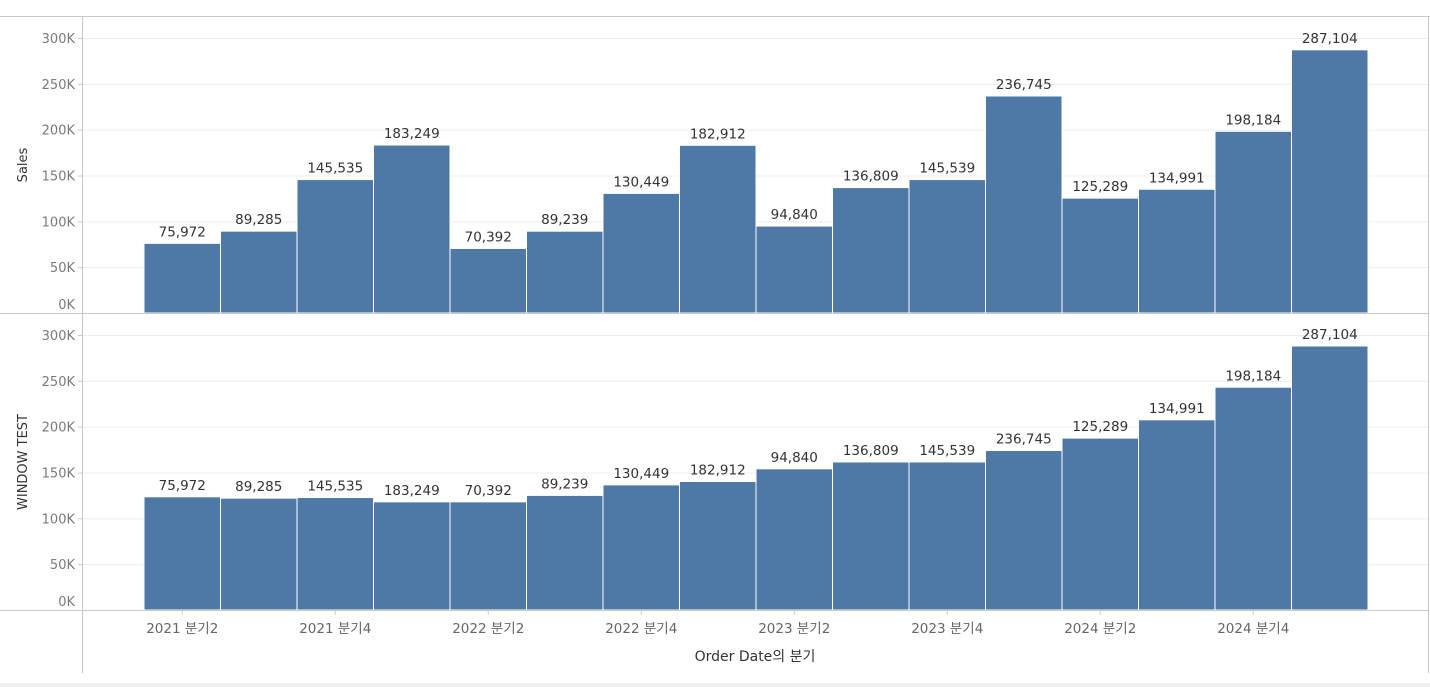  I want to click on x-tick-label: 2024 분기2, so click(1100, 629).